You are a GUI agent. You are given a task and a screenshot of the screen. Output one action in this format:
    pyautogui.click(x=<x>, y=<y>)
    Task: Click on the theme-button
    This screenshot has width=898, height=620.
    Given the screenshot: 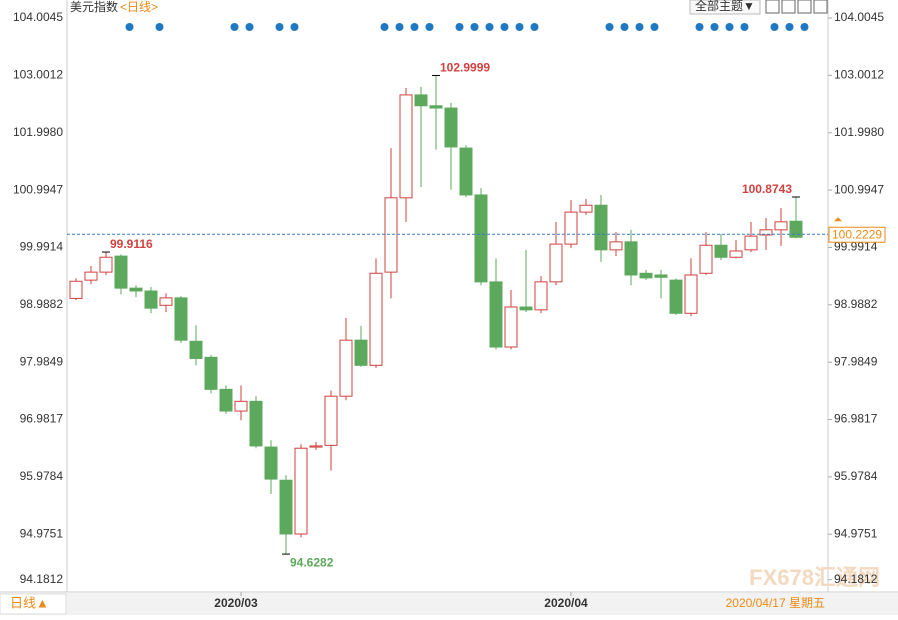 What is the action you would take?
    pyautogui.click(x=725, y=7)
    